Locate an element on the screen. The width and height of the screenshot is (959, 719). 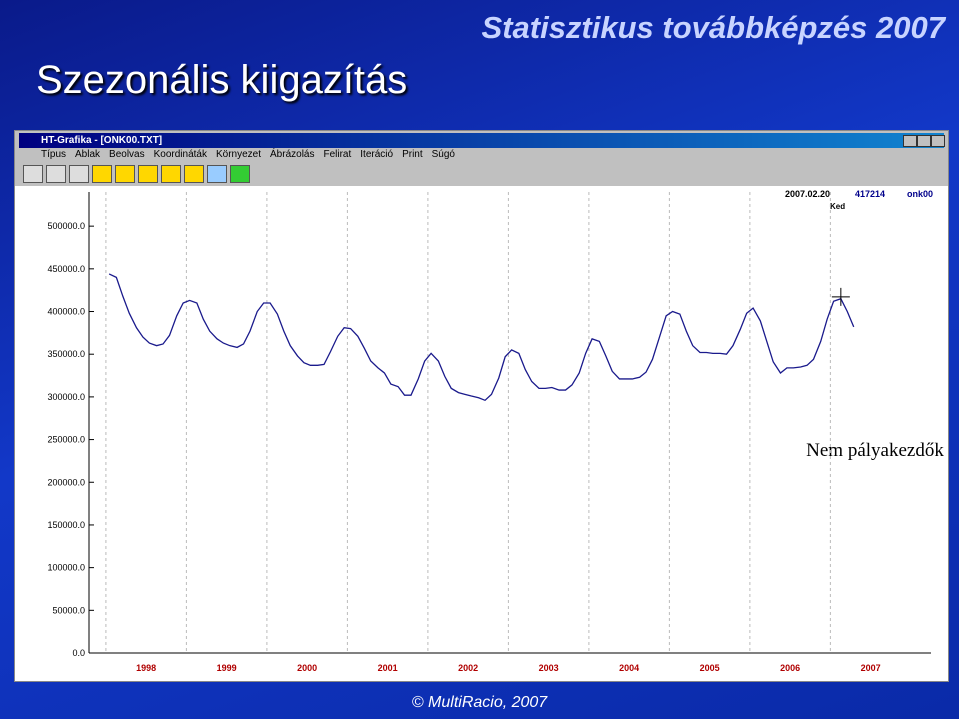
y-tick-label: 0.0 is located at coordinates (78, 653).